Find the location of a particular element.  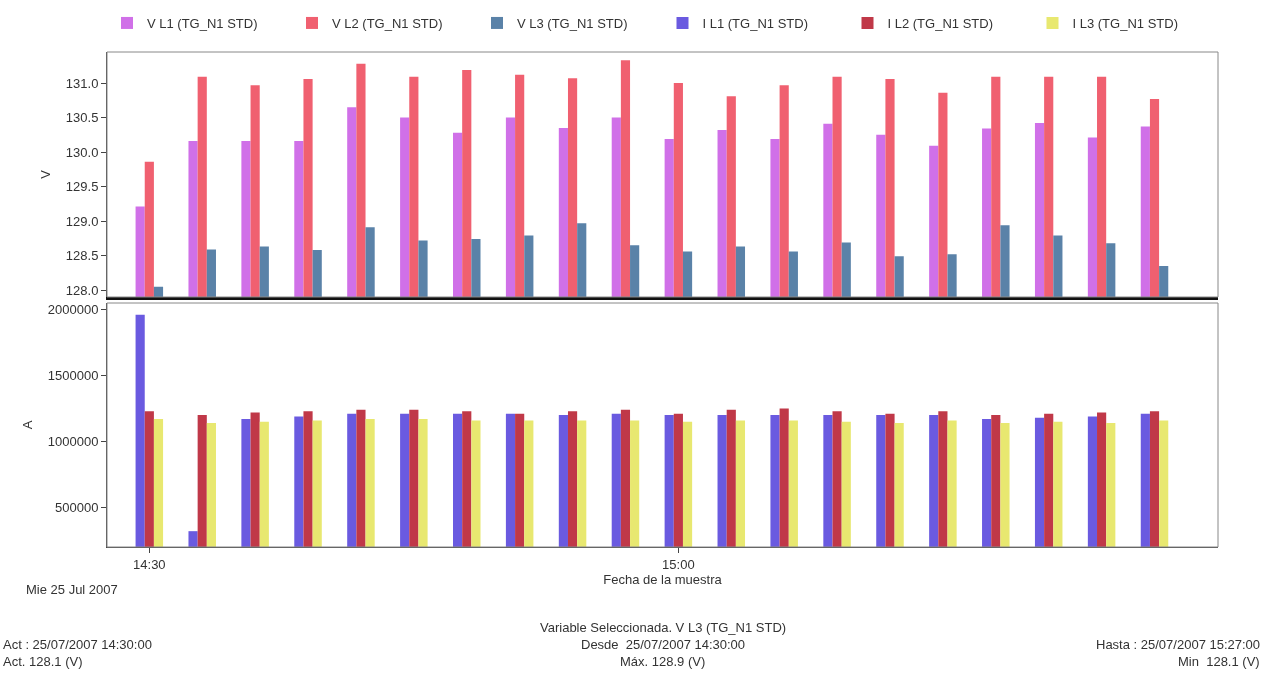

x-axis-title: Fecha de la muestra is located at coordinates (663, 580).